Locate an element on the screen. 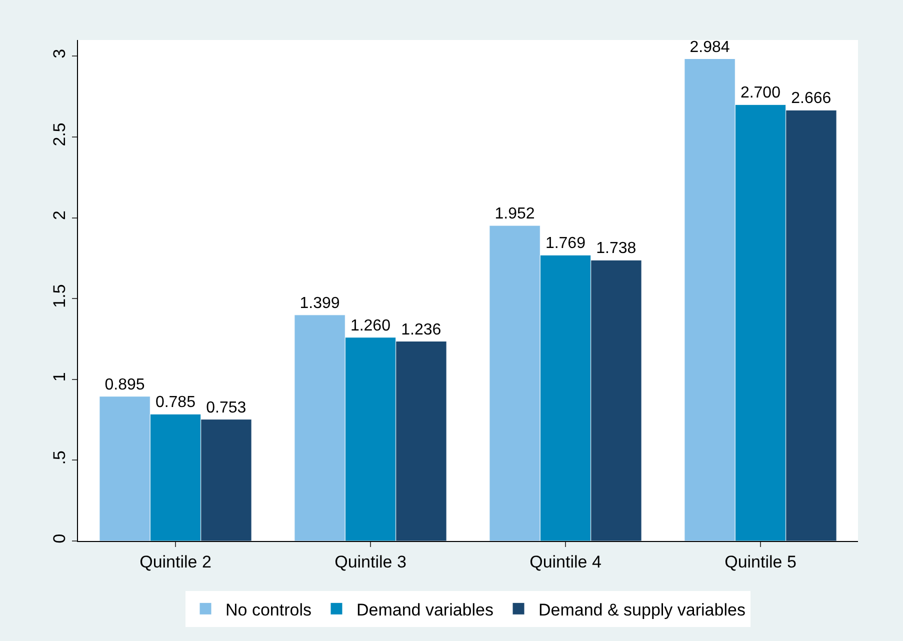 This screenshot has height=641, width=903. legend-label: Demand & supply variables is located at coordinates (642, 610).